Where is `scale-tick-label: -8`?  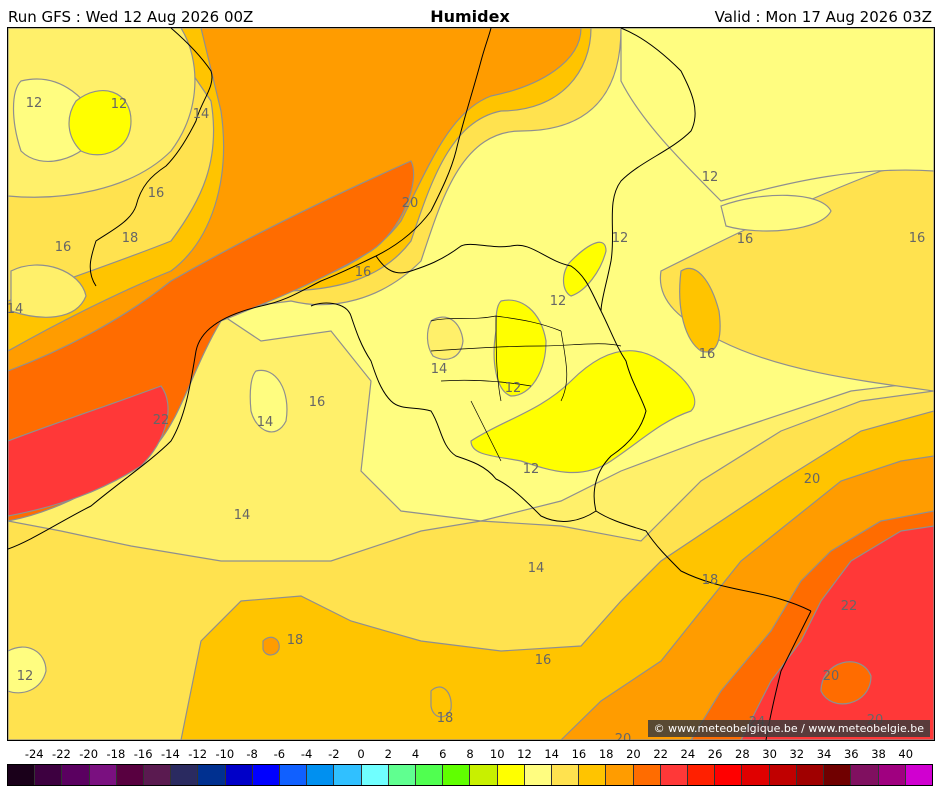
scale-tick-label: -8 is located at coordinates (252, 754).